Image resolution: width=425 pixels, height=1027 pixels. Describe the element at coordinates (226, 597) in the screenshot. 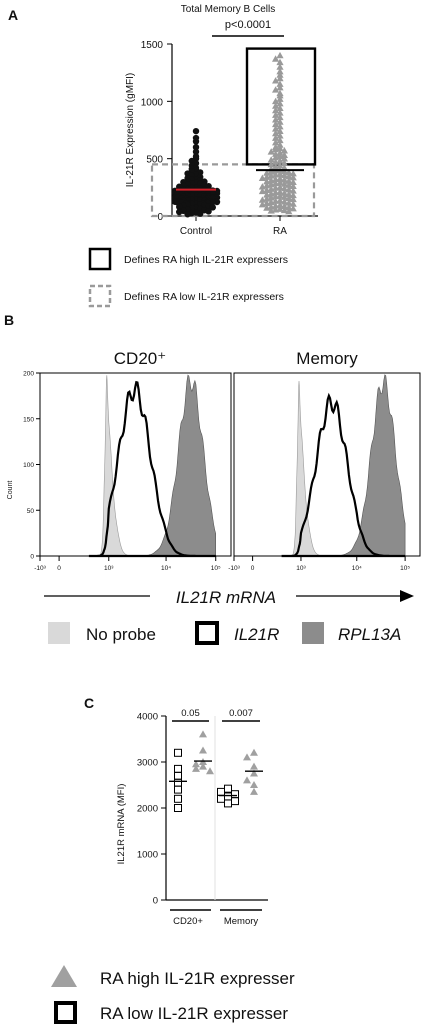

I see `chart-b-xlabel: IL21R mRNA` at that location.